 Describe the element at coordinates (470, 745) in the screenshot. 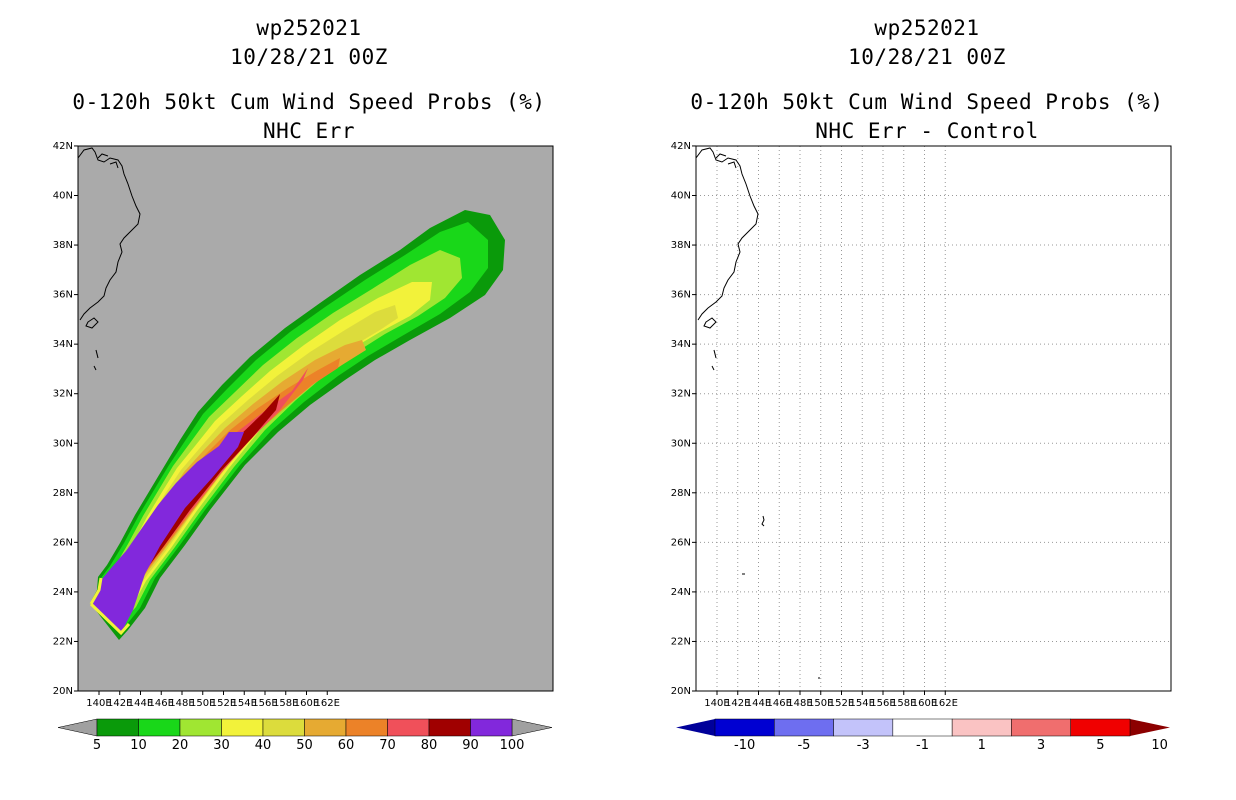

I see `legend-label: 90` at that location.